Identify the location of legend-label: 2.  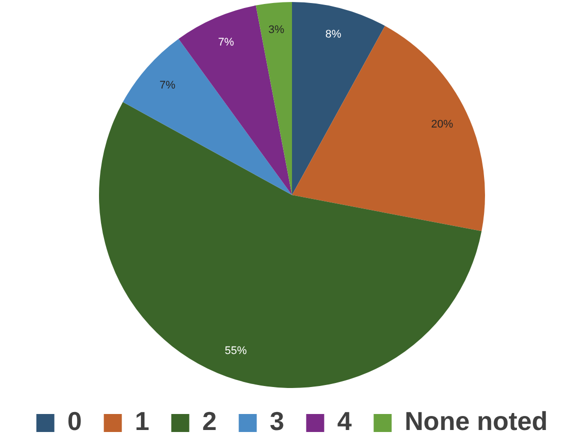
(209, 421).